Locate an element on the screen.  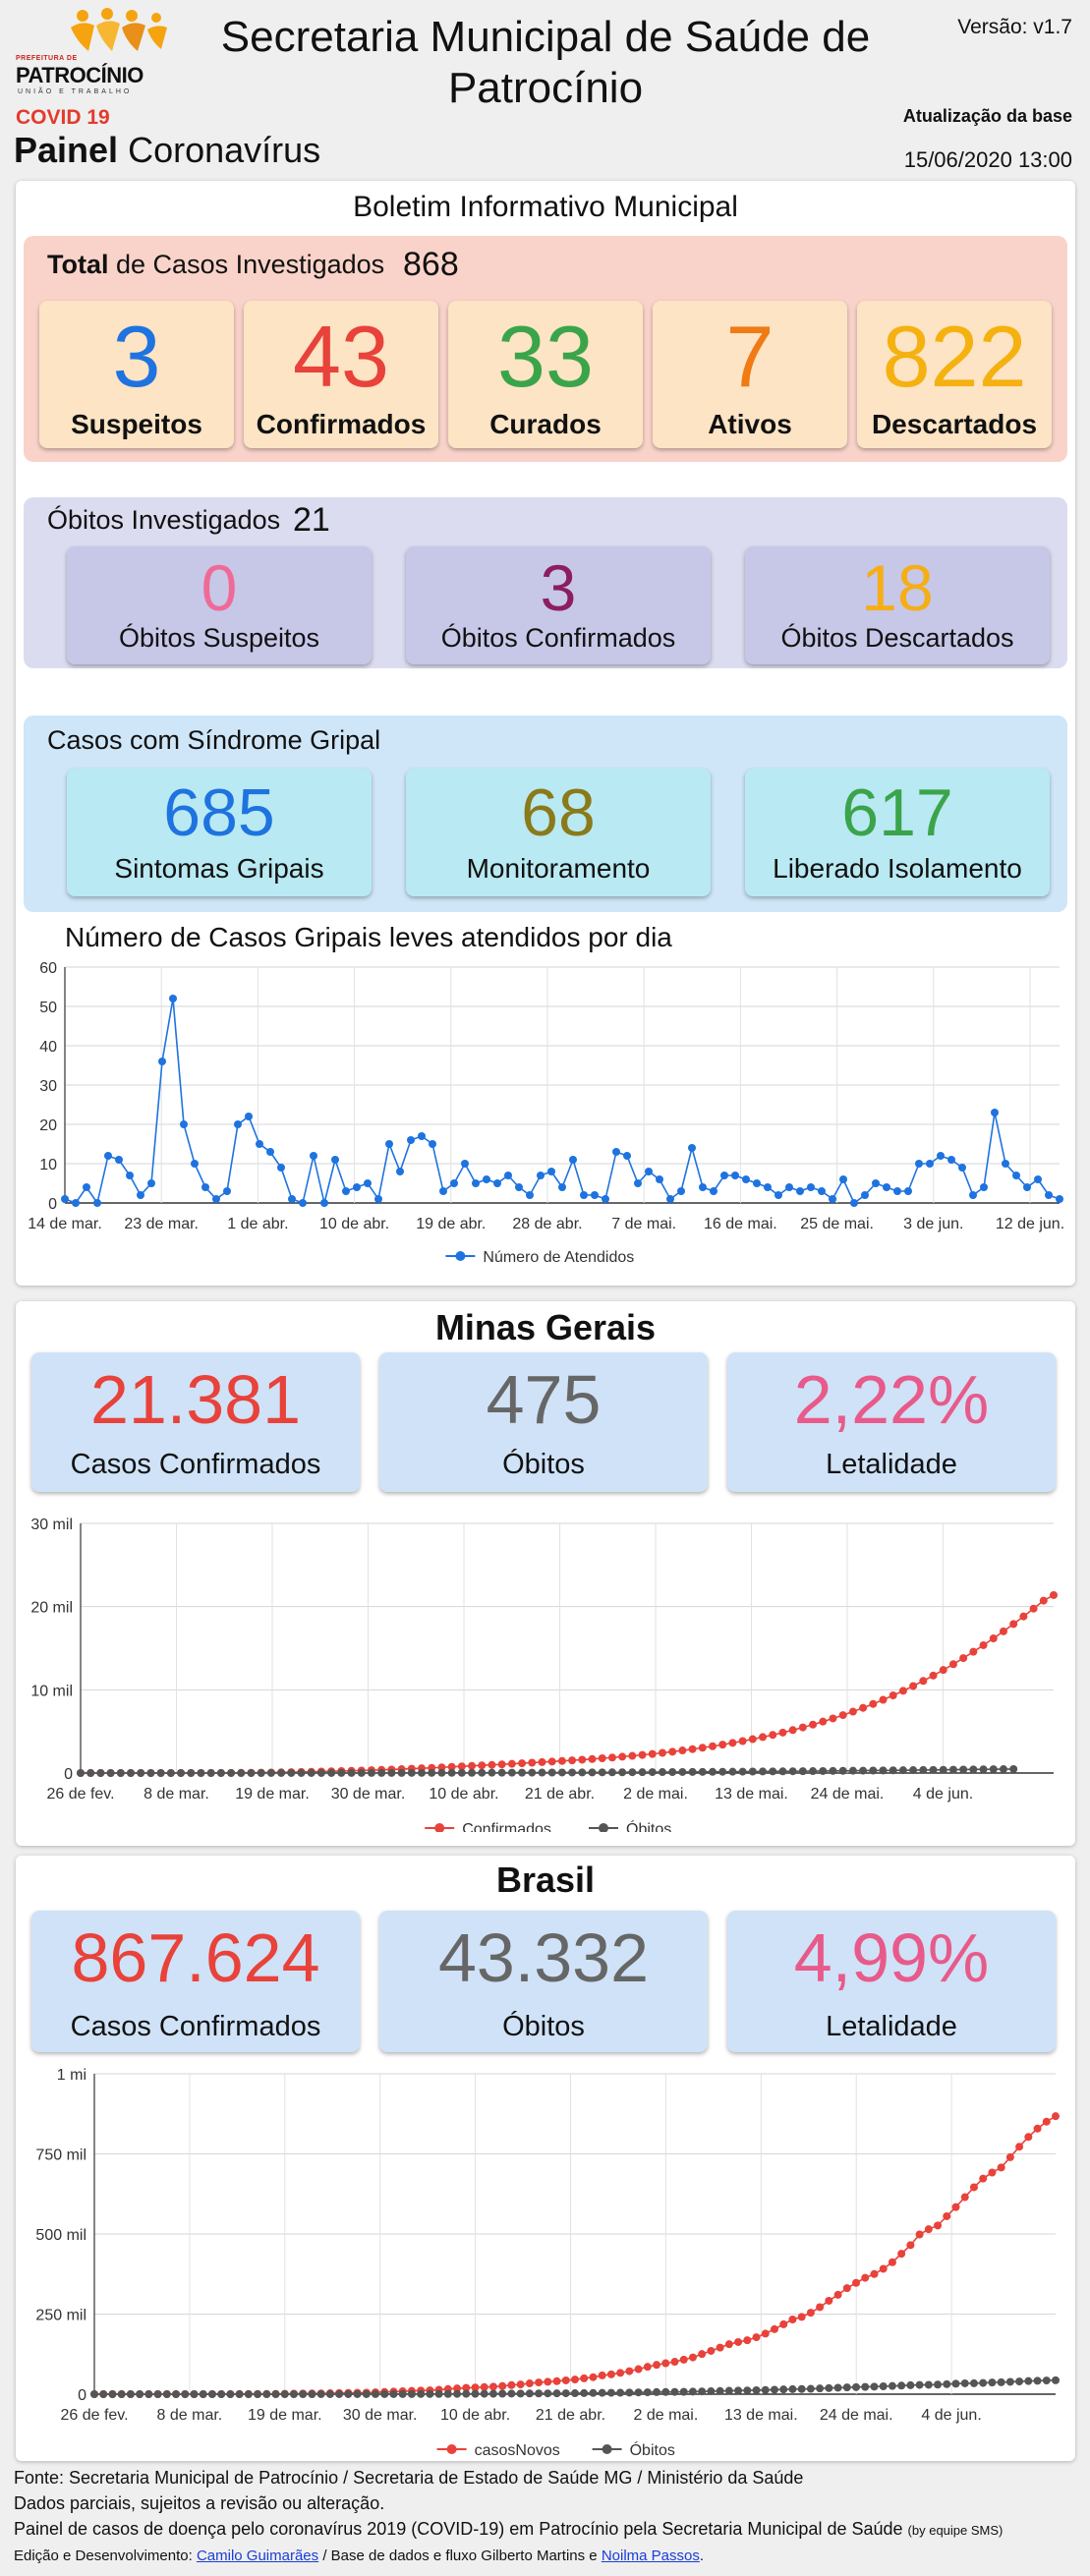
total-card-value: 3 is located at coordinates (136, 357).